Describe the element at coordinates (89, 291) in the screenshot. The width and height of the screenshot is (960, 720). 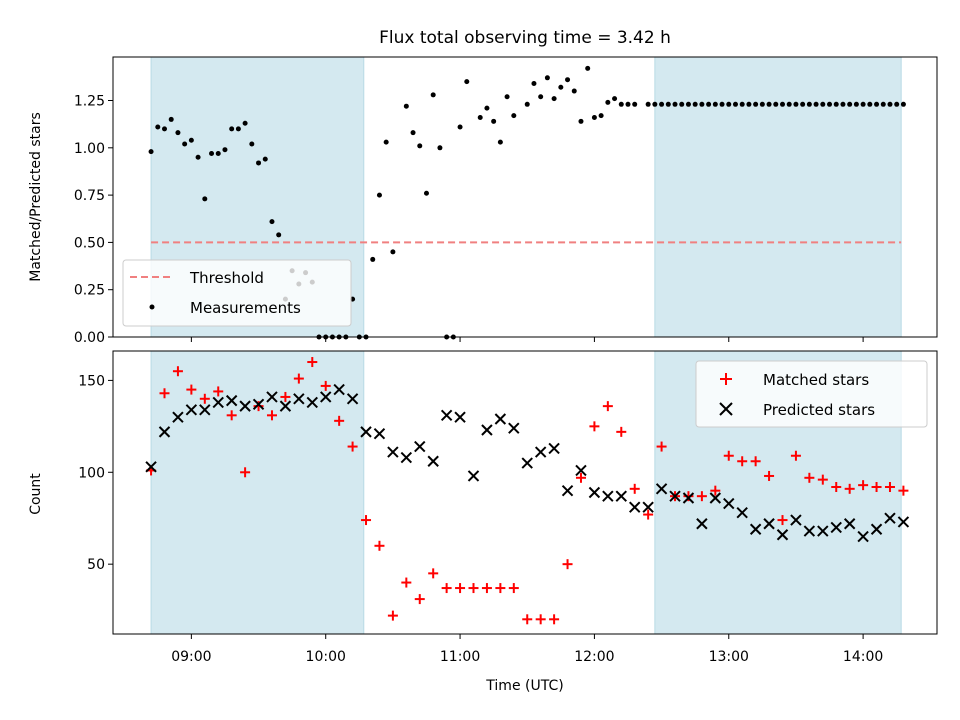
I see `top-y-tick-label: 0.25` at that location.